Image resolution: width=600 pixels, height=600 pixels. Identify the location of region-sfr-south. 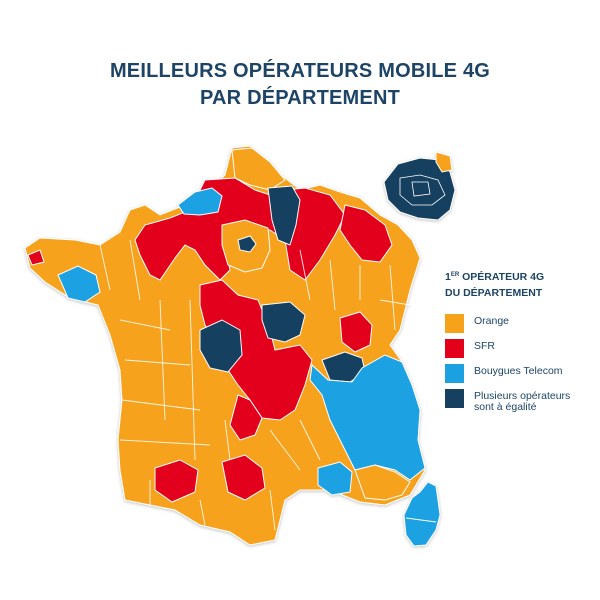
(243, 477).